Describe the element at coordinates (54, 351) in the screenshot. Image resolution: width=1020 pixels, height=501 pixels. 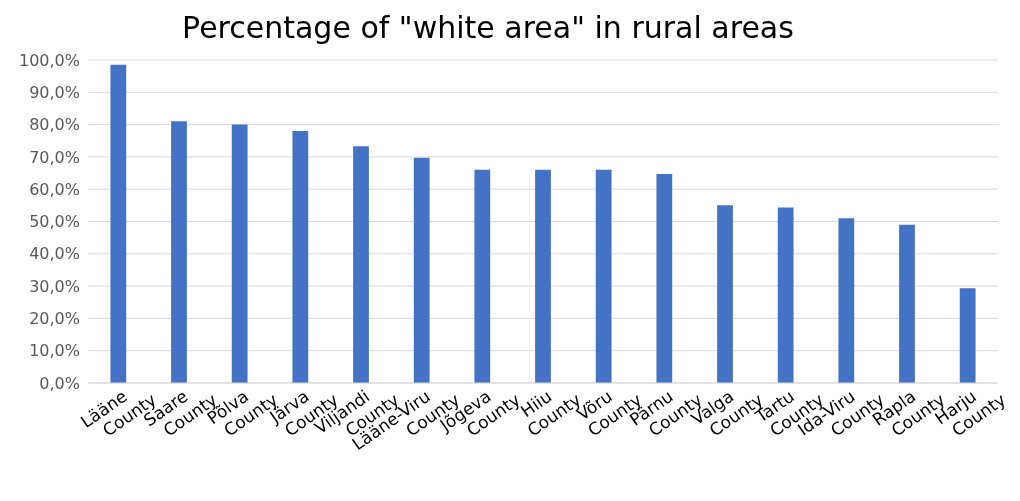
I see `y-tick-label: 10,0%` at that location.